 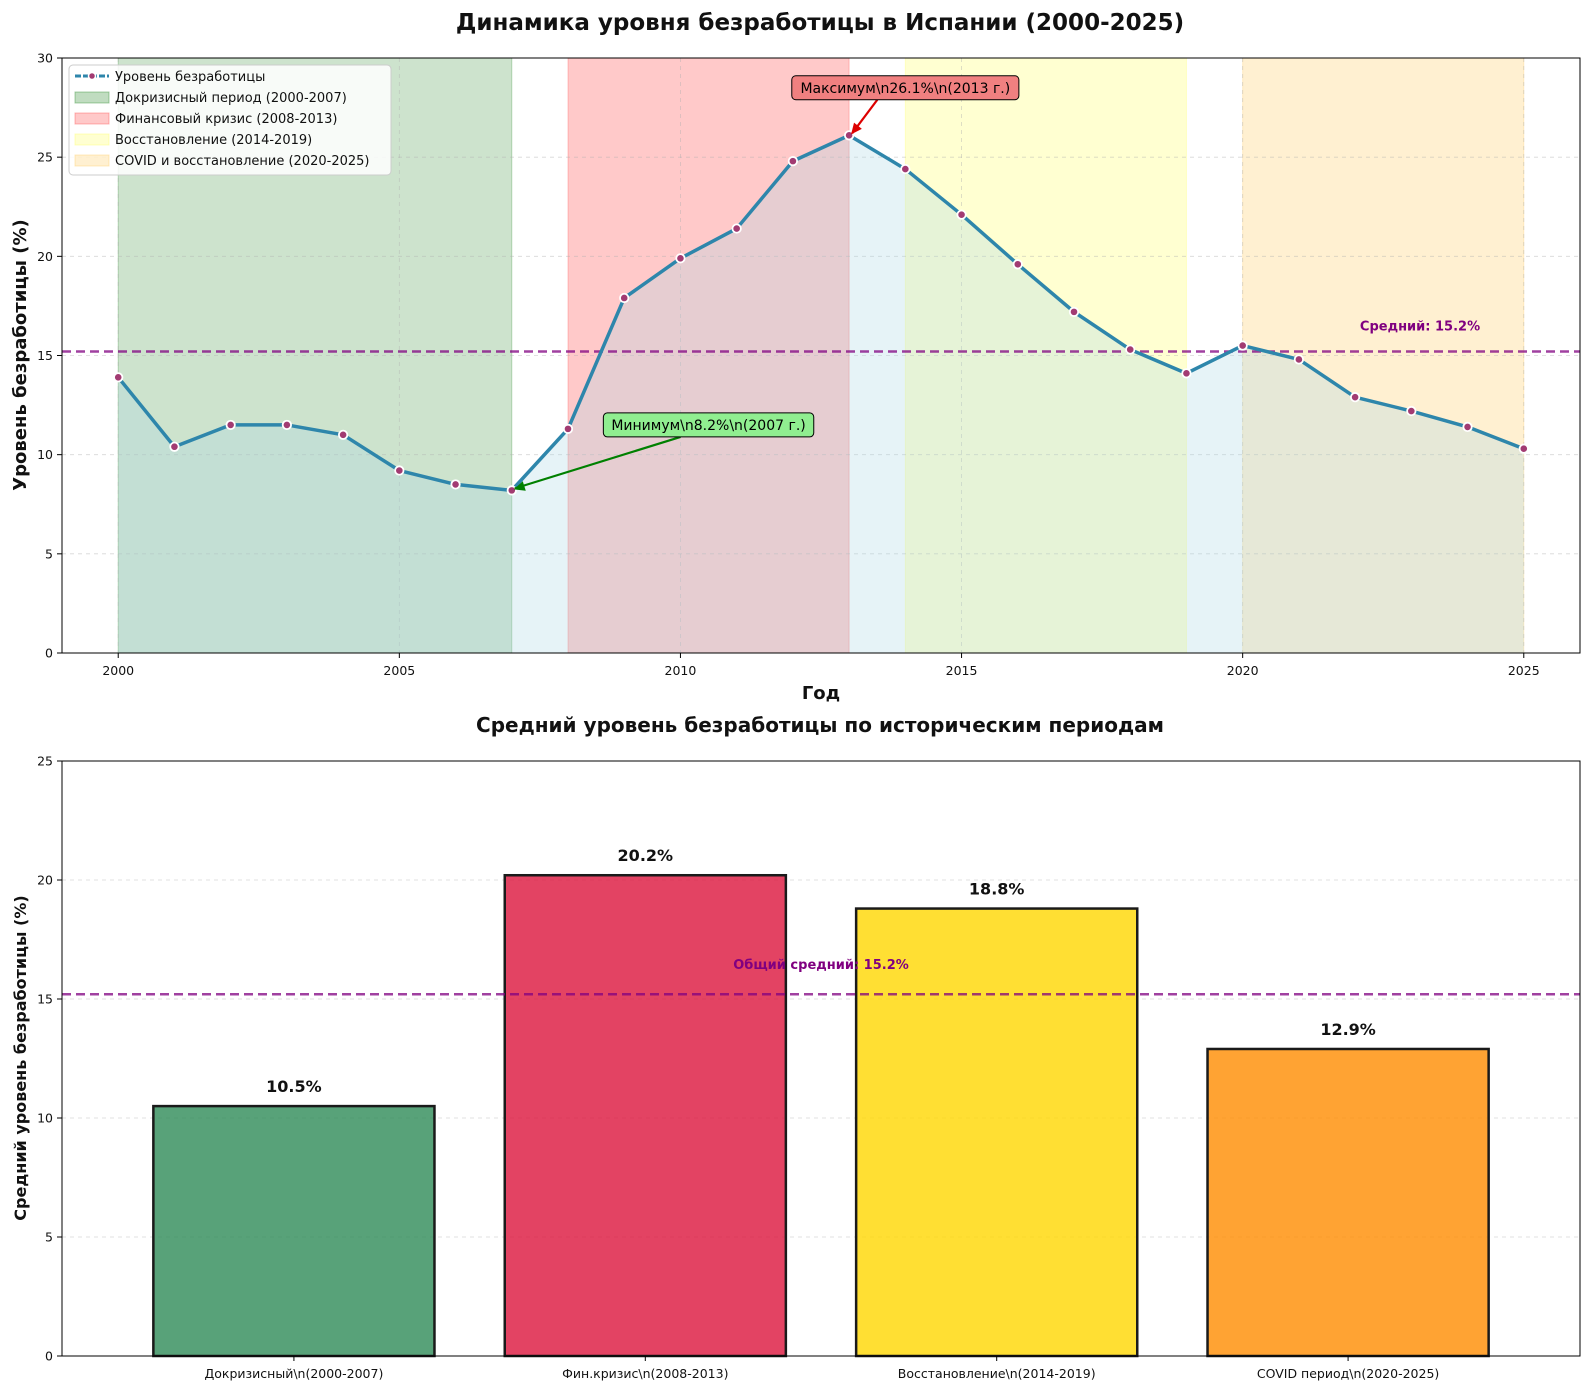 I want to click on data-point-2008, so click(x=568, y=428).